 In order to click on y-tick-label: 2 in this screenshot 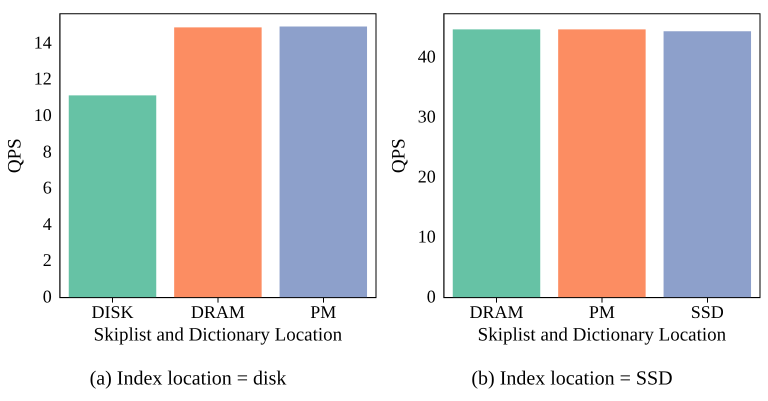, I will do `click(47, 260)`.